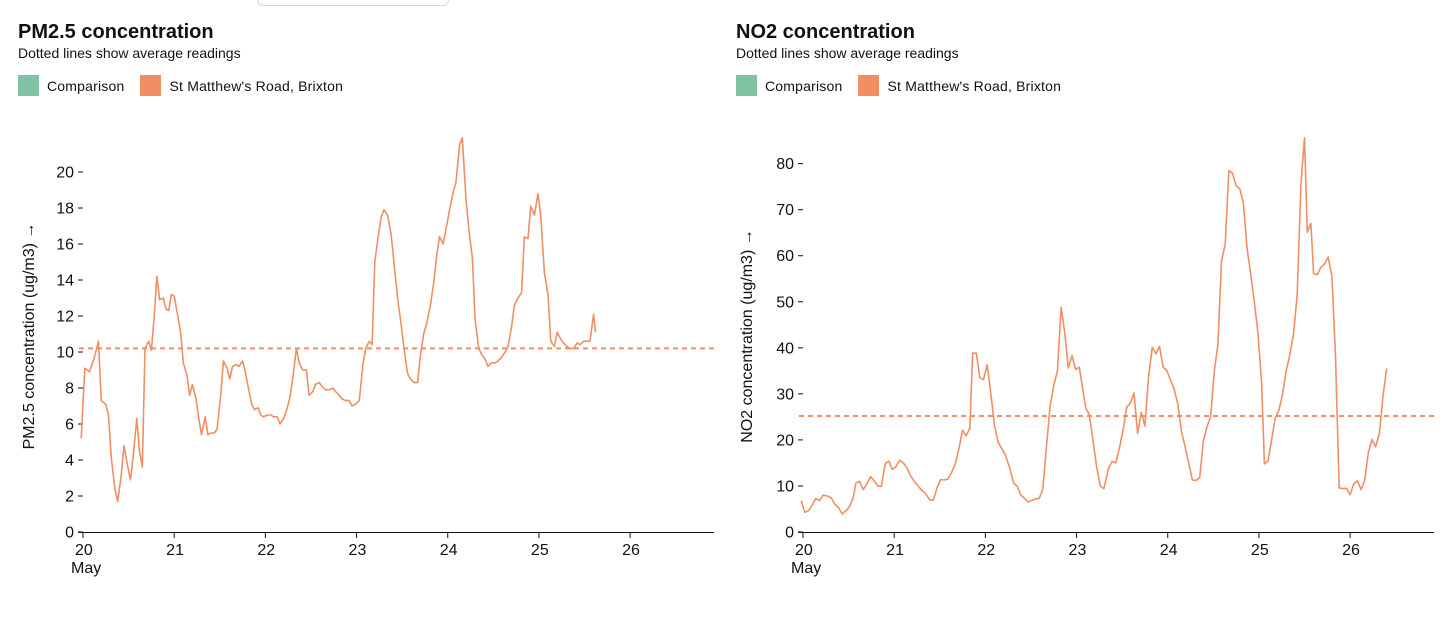  I want to click on y-tick-label: 30, so click(785, 394).